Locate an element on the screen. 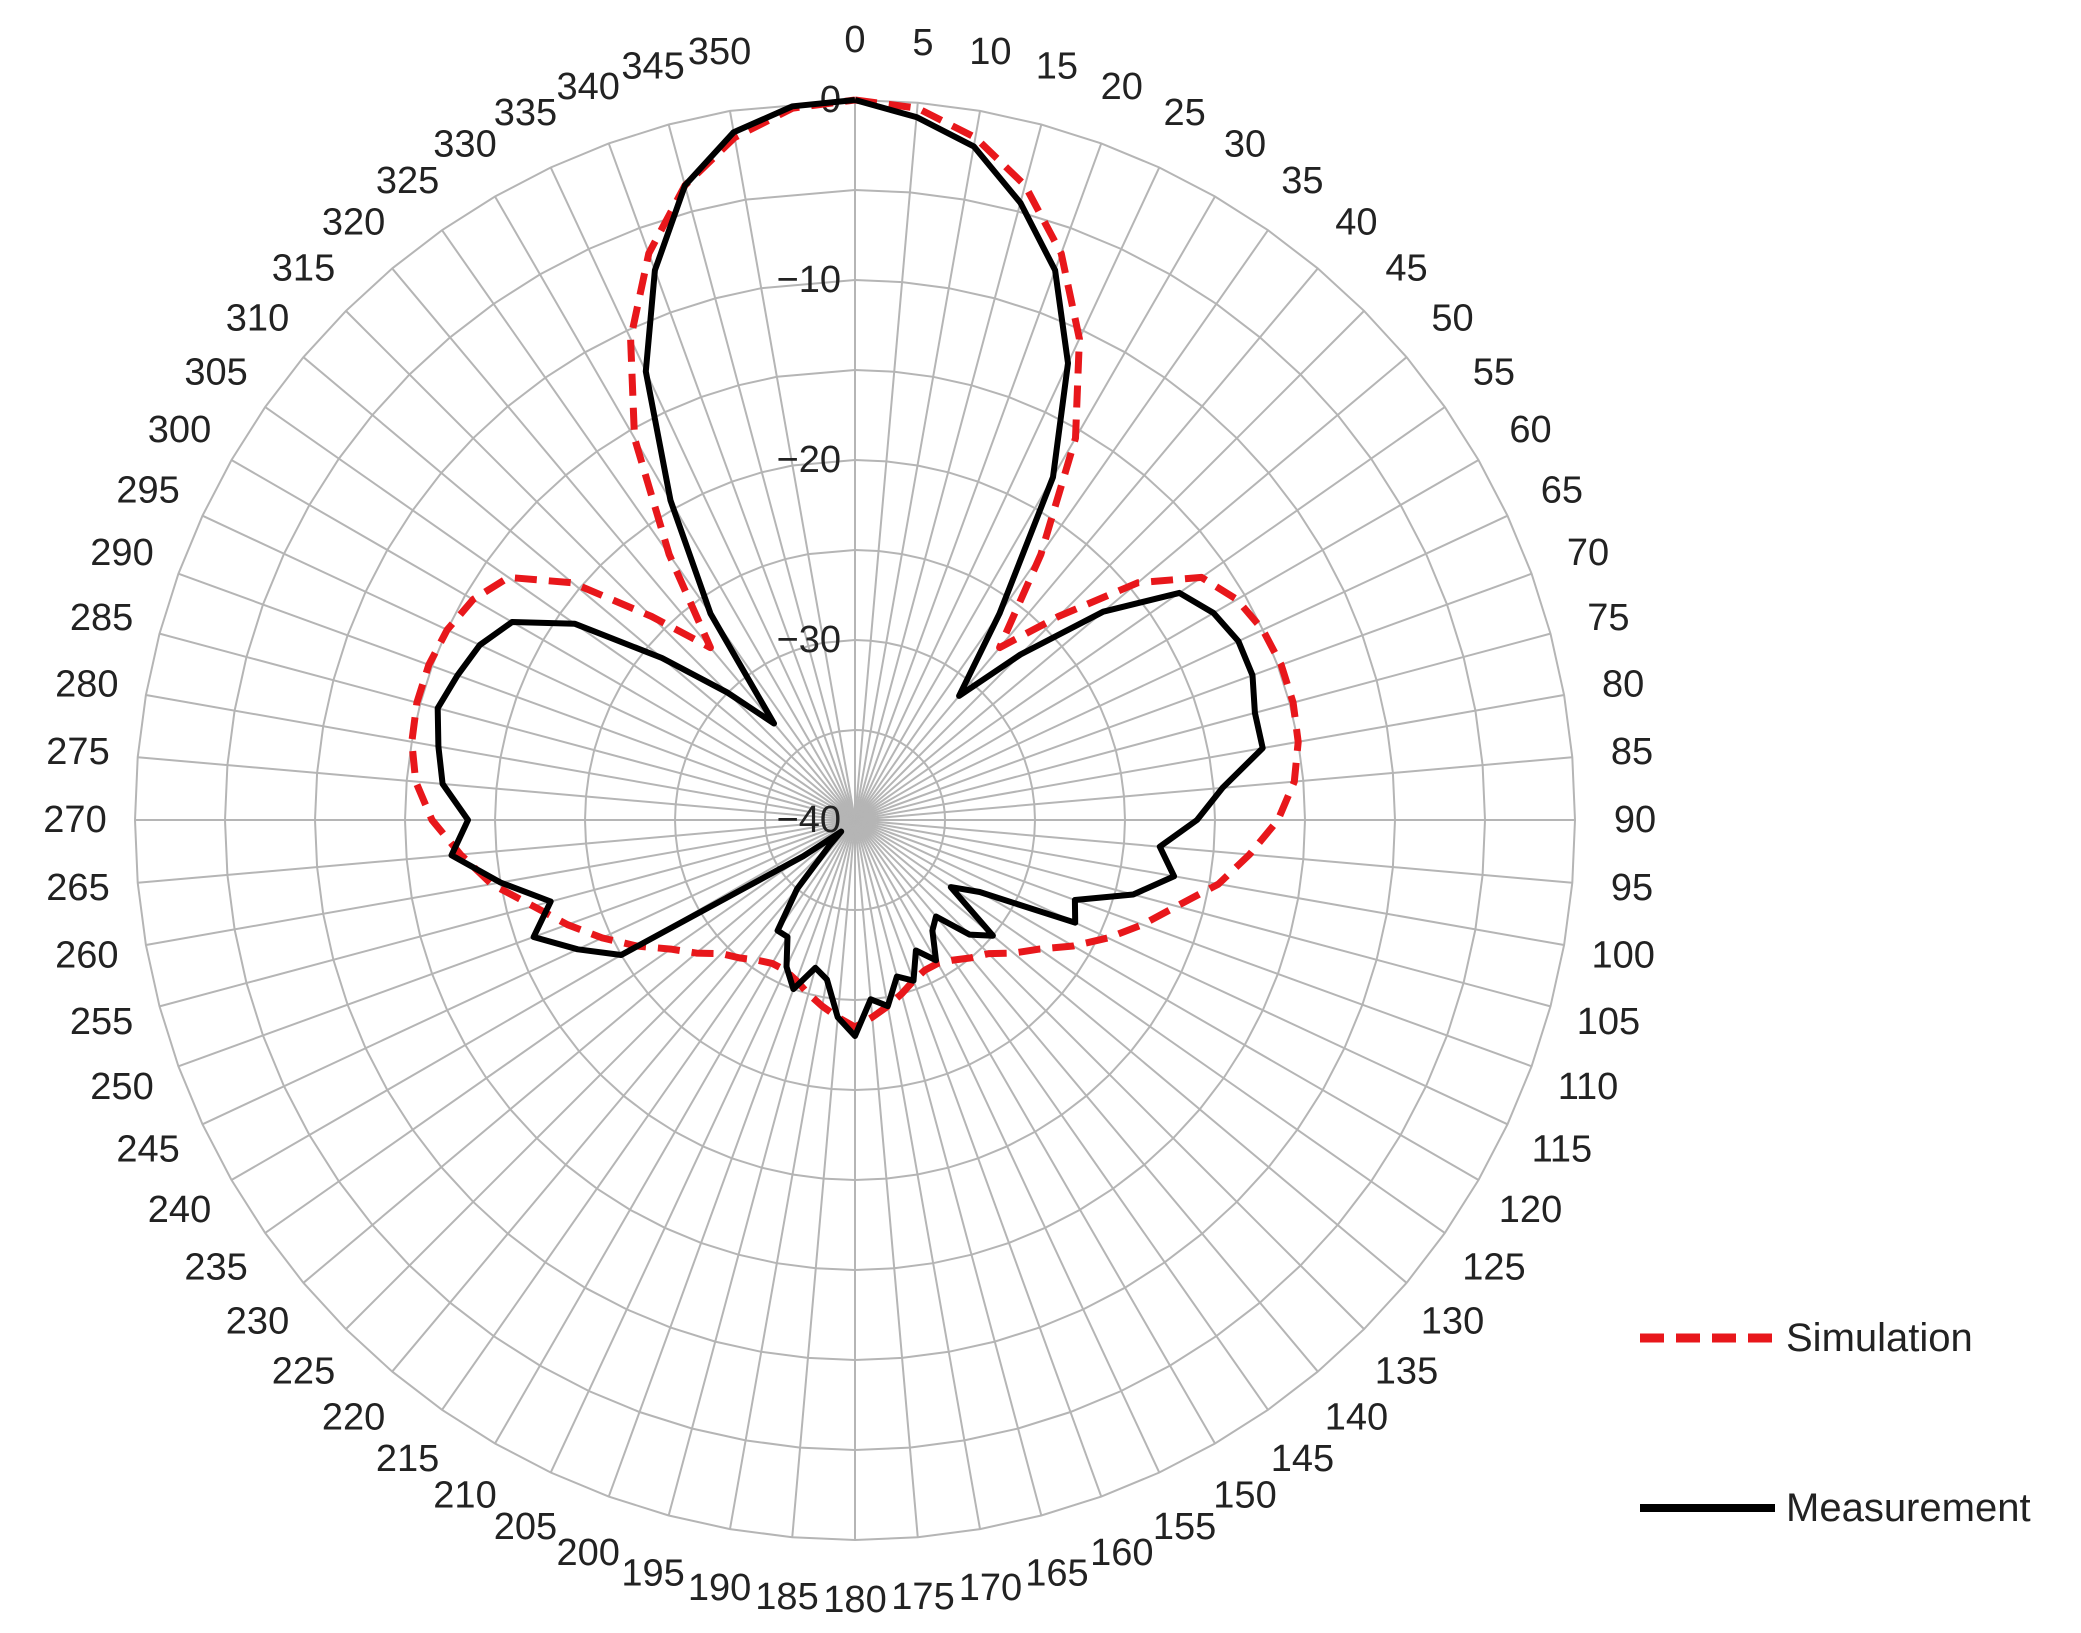  ring--35 is located at coordinates (855, 820).